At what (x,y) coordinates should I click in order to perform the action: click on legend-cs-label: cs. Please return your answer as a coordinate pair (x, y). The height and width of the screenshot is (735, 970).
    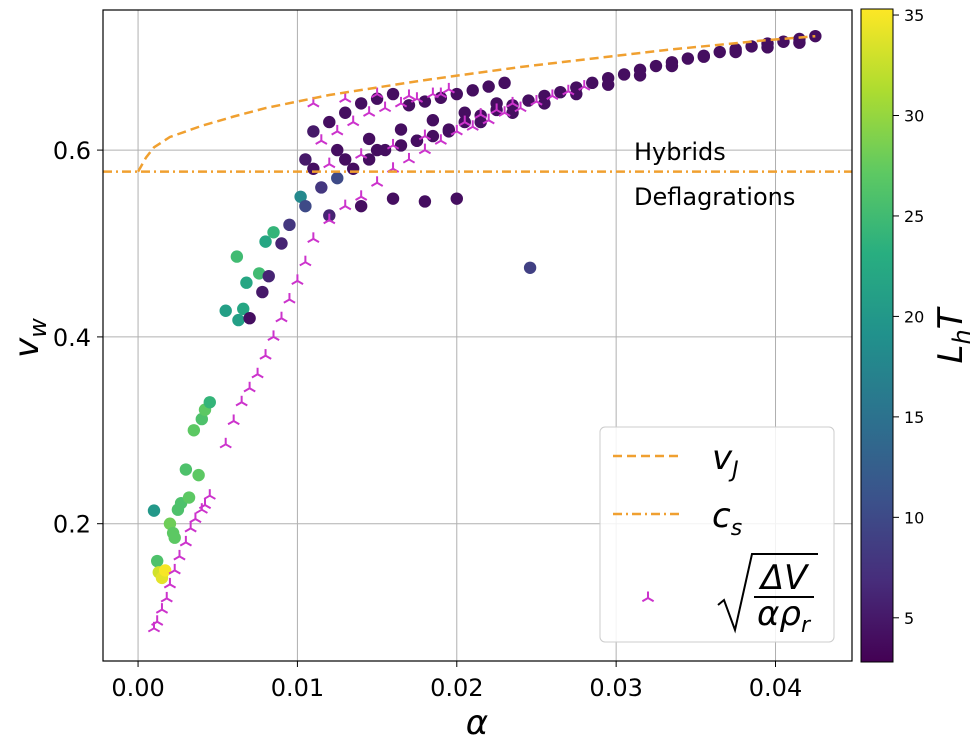
    Looking at the image, I should click on (727, 518).